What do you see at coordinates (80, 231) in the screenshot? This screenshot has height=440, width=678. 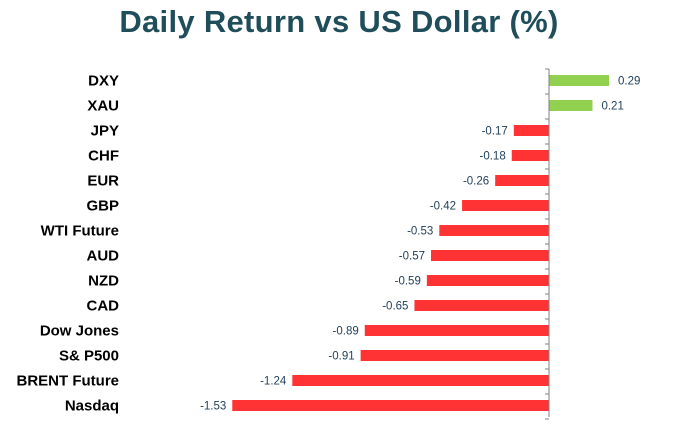 I see `category-label: WTI Future` at bounding box center [80, 231].